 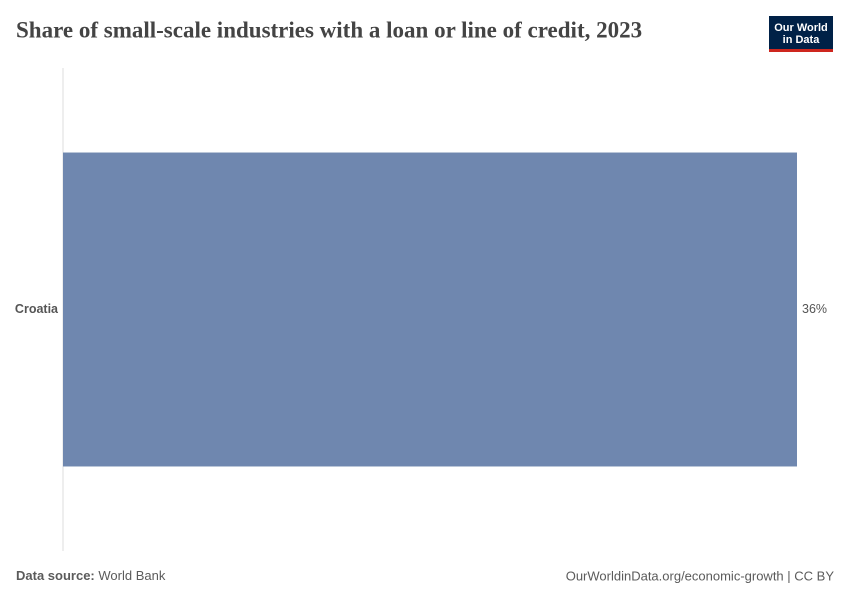 I want to click on footer-source: Data source: World Bank, so click(x=91, y=575).